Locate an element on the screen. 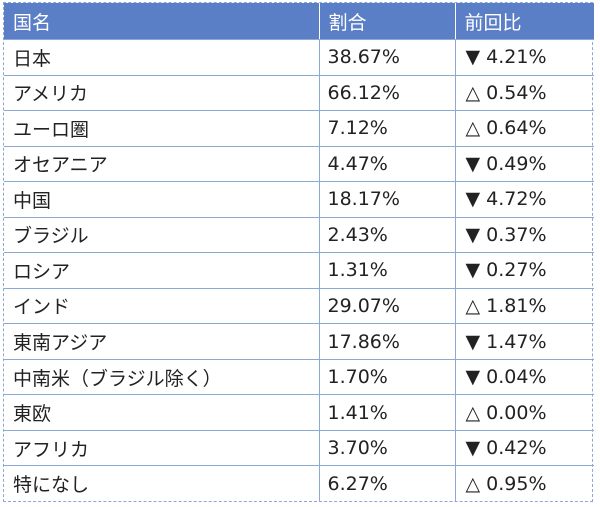 Image resolution: width=600 pixels, height=507 pixels. share-cell: 66.12% is located at coordinates (387, 93).